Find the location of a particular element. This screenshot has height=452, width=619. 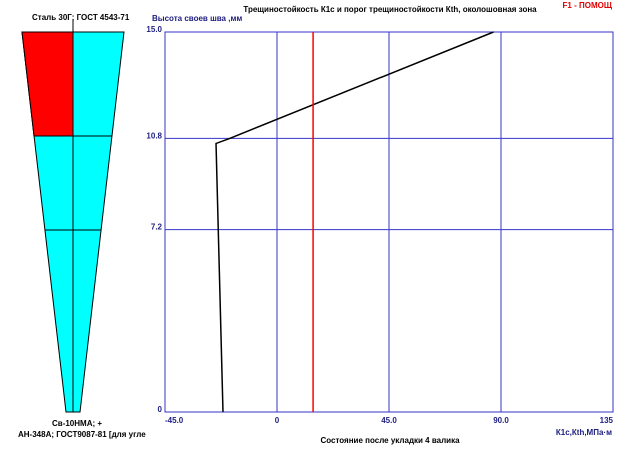

caption: Состояние после укладки 4 валика is located at coordinates (390, 440).